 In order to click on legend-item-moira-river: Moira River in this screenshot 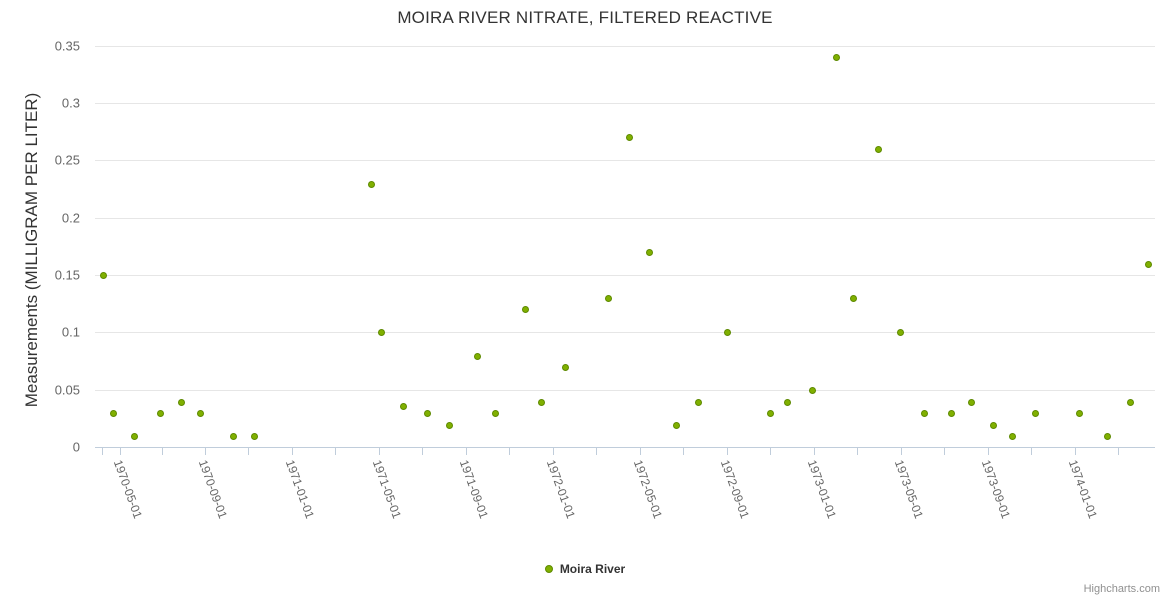, I will do `click(585, 569)`.